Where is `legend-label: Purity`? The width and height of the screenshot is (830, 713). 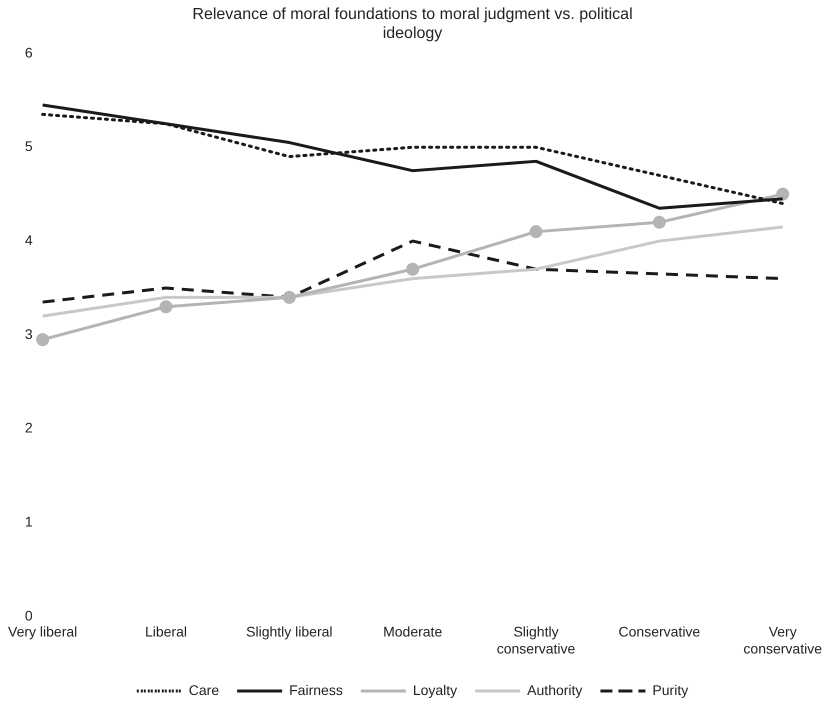
legend-label: Purity is located at coordinates (670, 690).